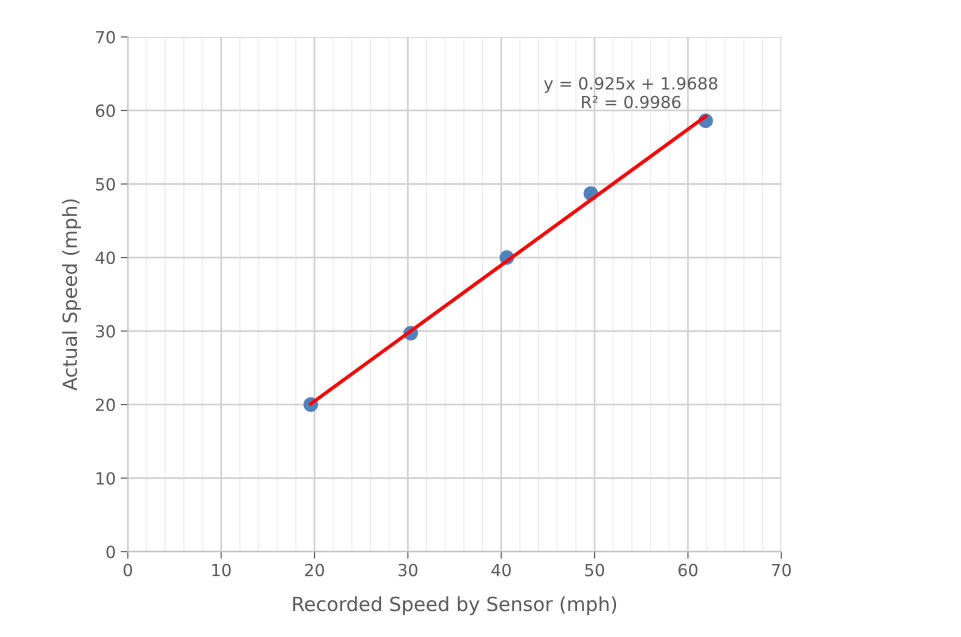 The image size is (961, 637). Describe the element at coordinates (221, 570) in the screenshot. I see `x-tick-label: 10` at that location.